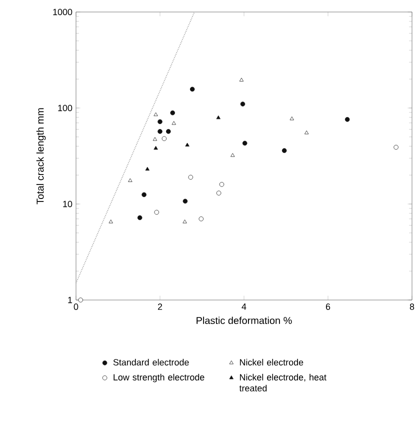 The image size is (416, 433). What do you see at coordinates (67, 204) in the screenshot?
I see `y-tick-label: 10` at bounding box center [67, 204].